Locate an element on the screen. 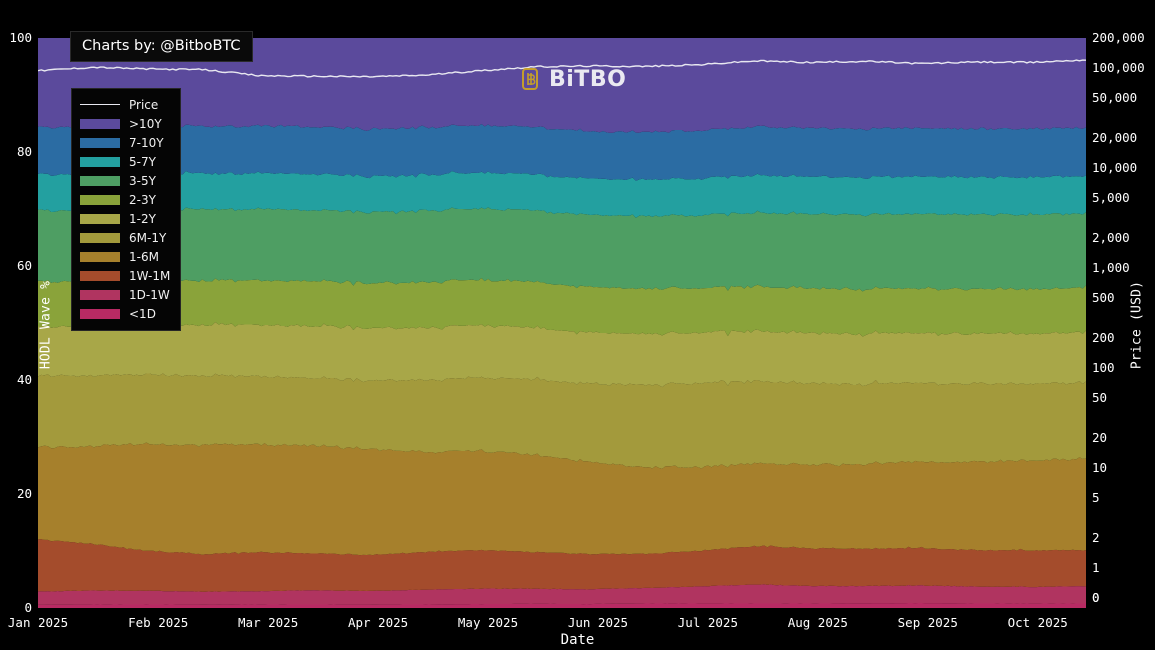 This screenshot has width=1155, height=650. y-tick-right: 200 is located at coordinates (1103, 338).